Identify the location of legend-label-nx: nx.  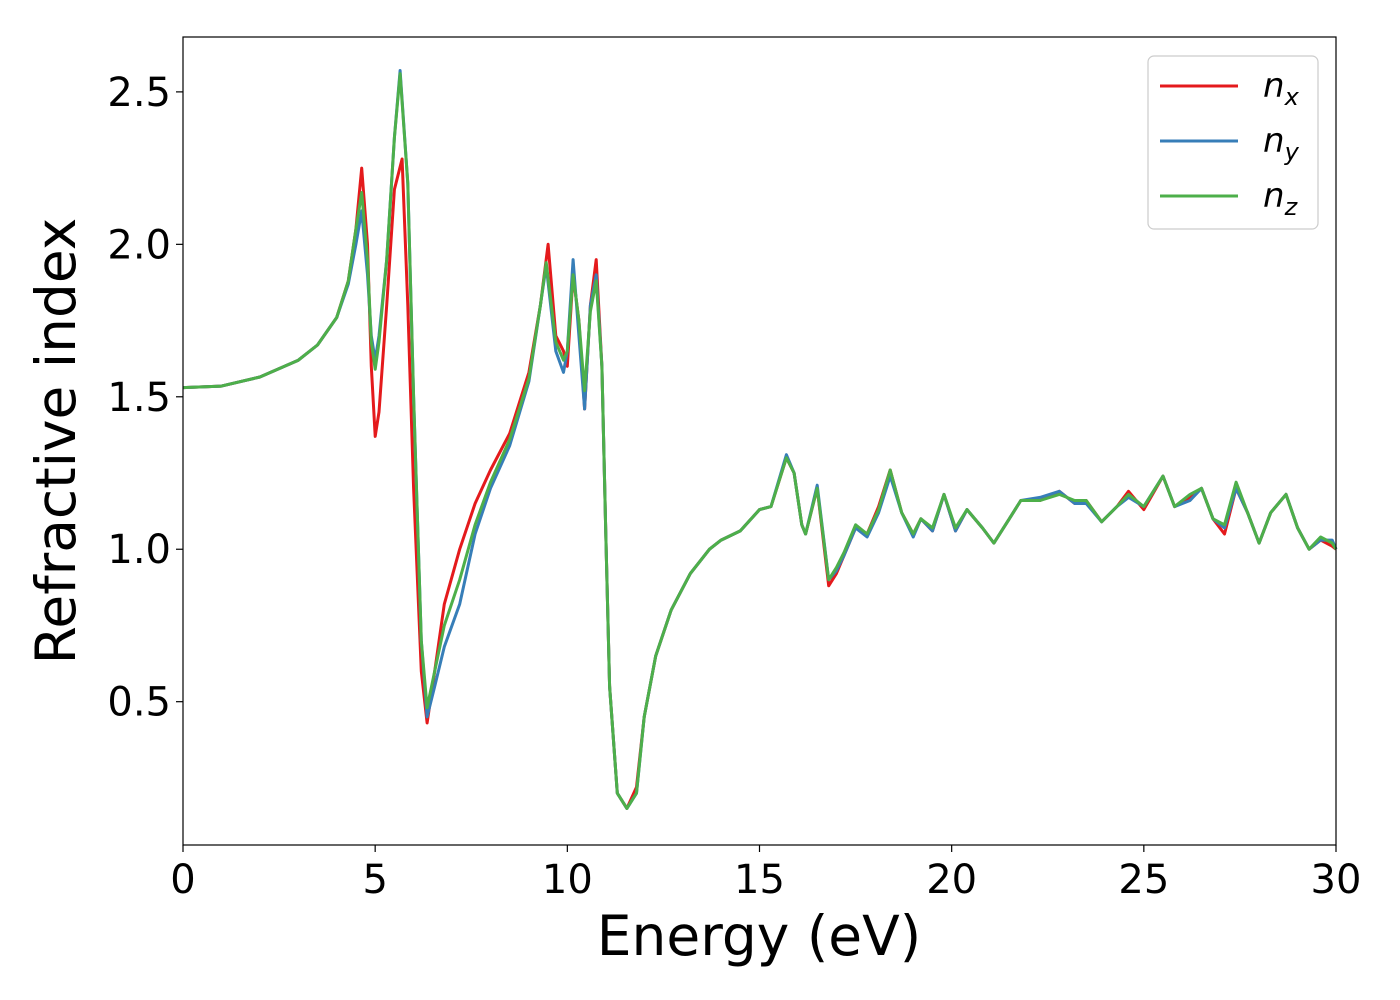
(1281, 88).